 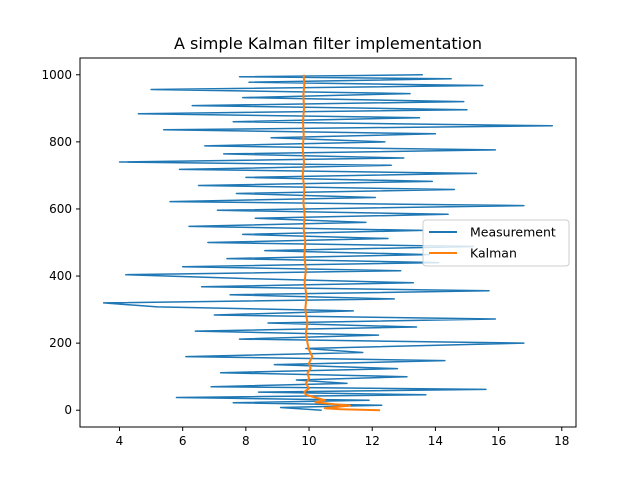 What do you see at coordinates (498, 441) in the screenshot?
I see `x-tick-label: 16` at bounding box center [498, 441].